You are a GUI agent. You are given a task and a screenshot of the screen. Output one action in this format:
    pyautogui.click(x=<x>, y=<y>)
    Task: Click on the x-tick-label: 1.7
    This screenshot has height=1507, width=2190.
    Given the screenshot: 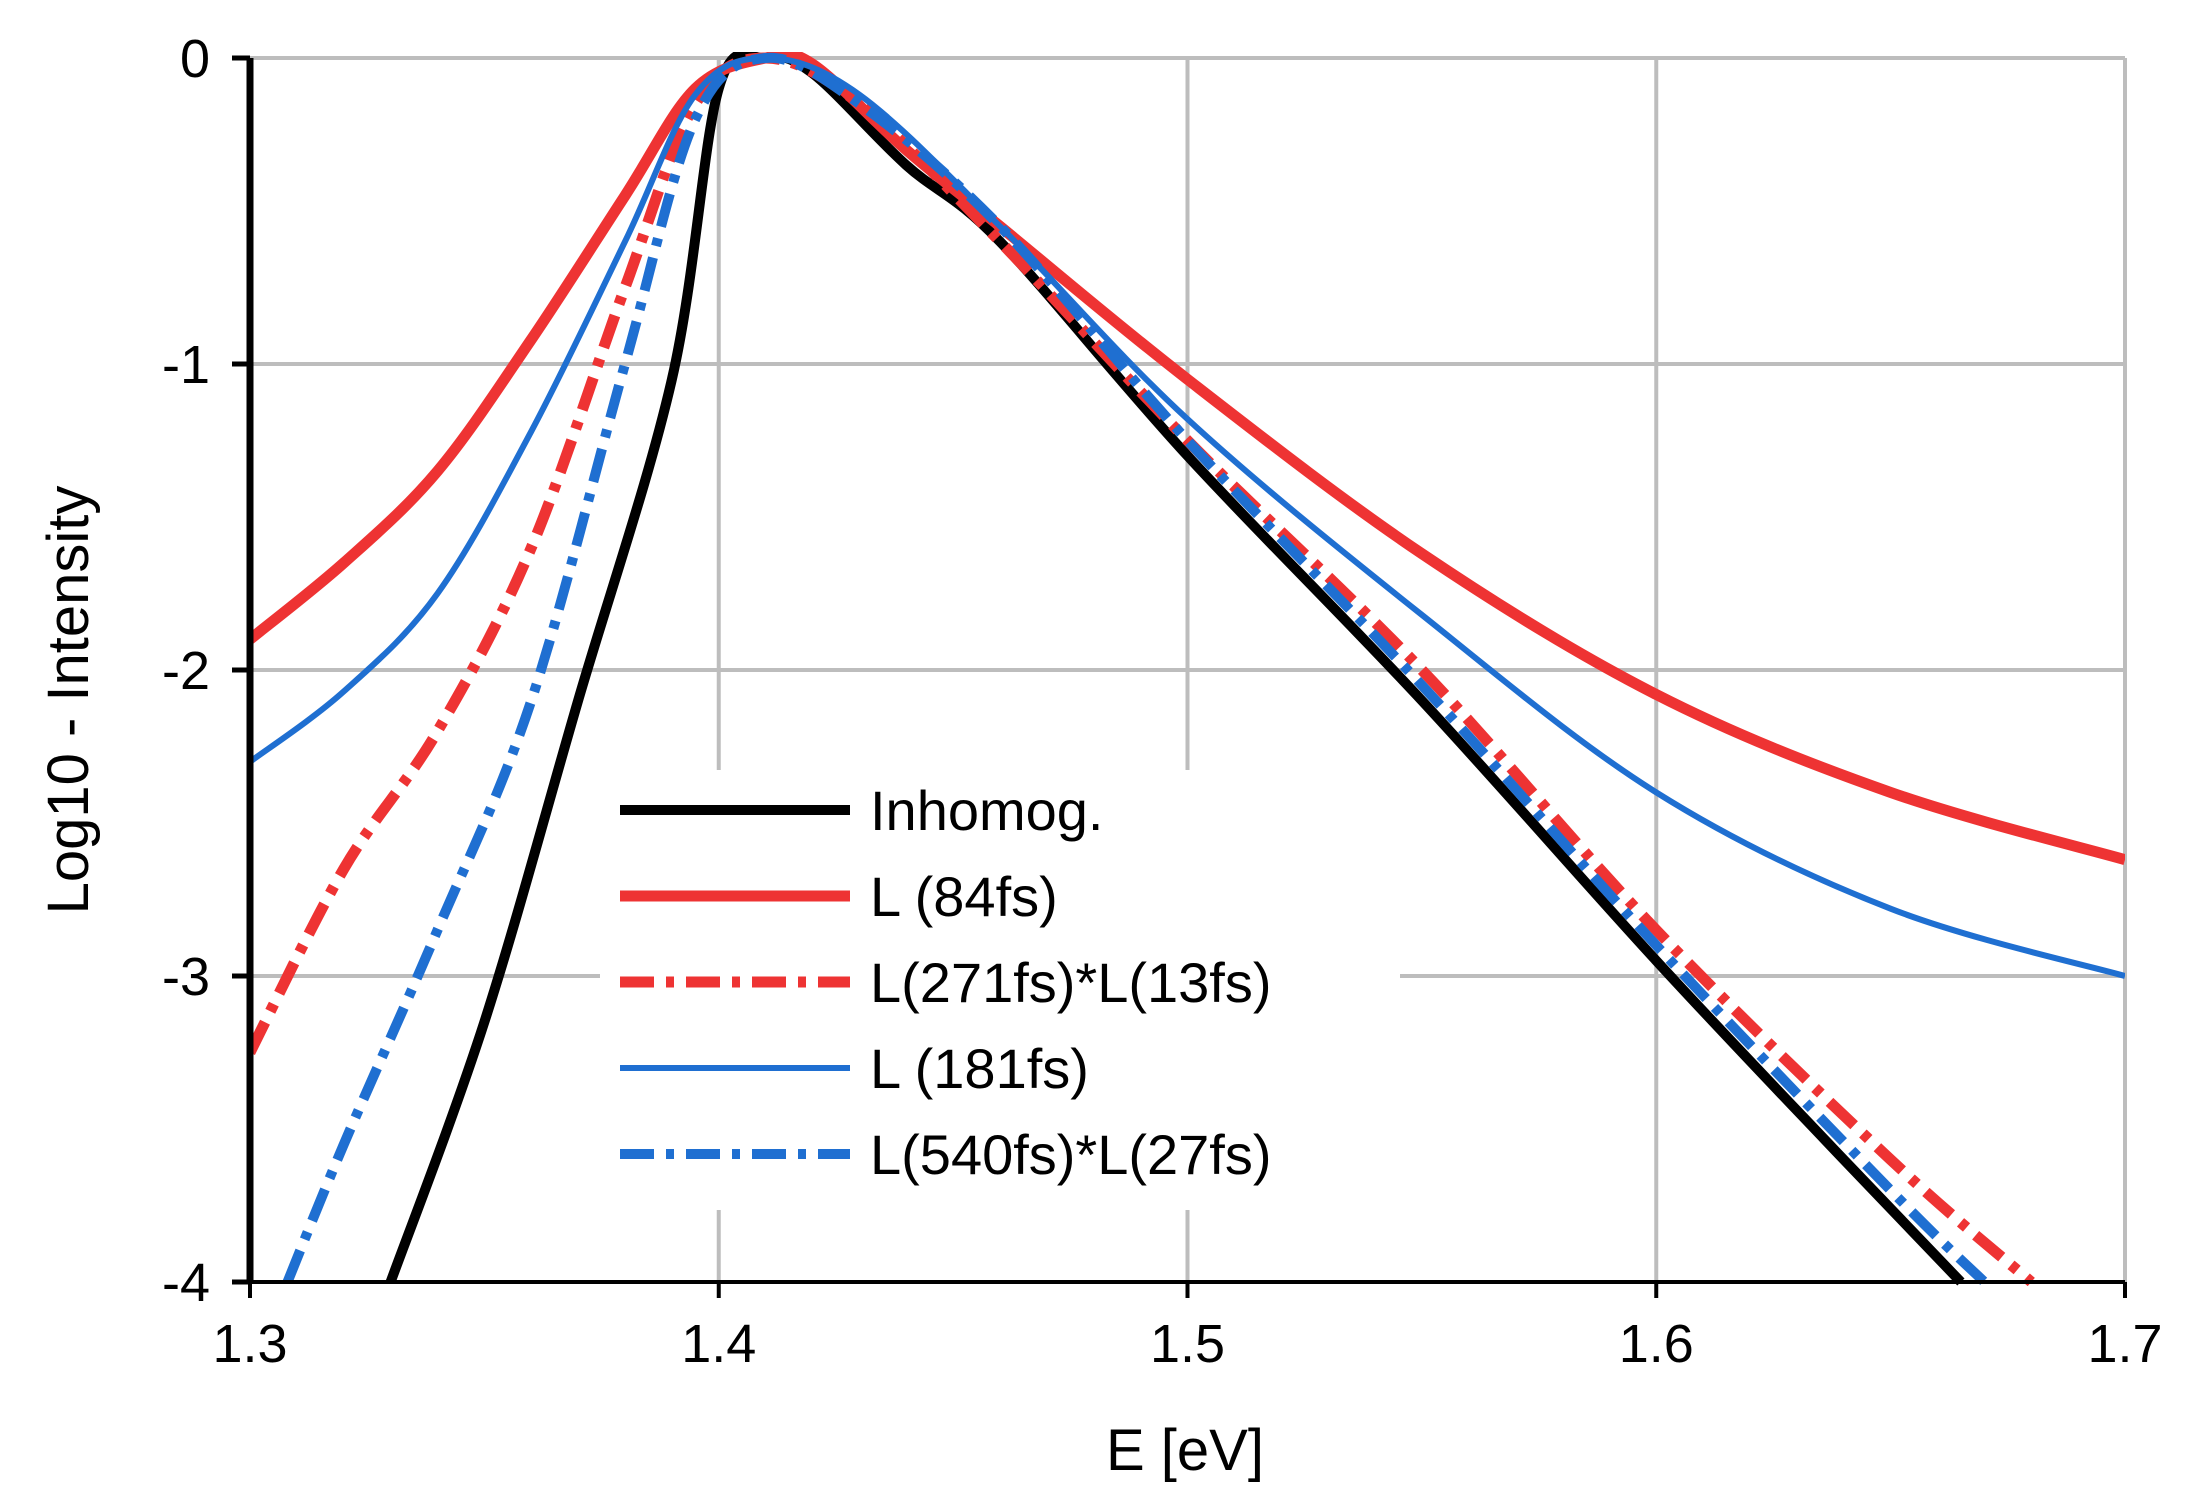 What is the action you would take?
    pyautogui.click(x=2124, y=1344)
    